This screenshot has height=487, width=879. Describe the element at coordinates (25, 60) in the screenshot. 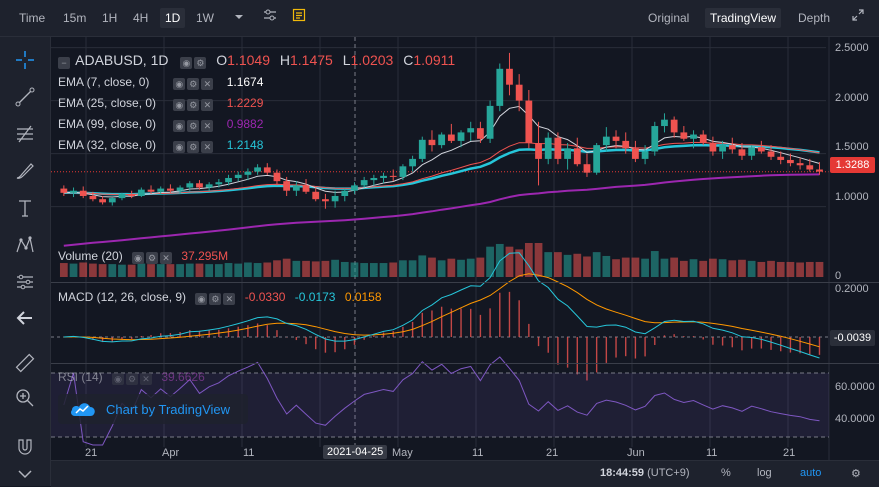

I see `crosshair-icon` at that location.